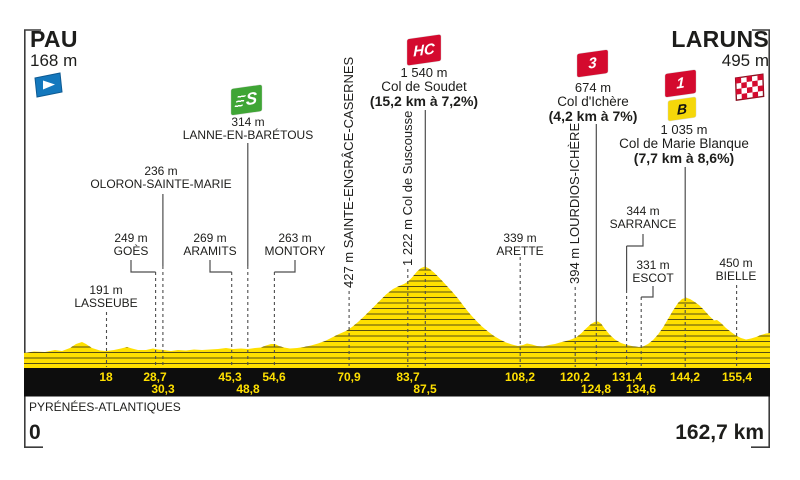 Image resolution: width=800 pixels, height=480 pixels. What do you see at coordinates (106, 302) in the screenshot?
I see `waypoint-name: LASSEUBE` at bounding box center [106, 302].